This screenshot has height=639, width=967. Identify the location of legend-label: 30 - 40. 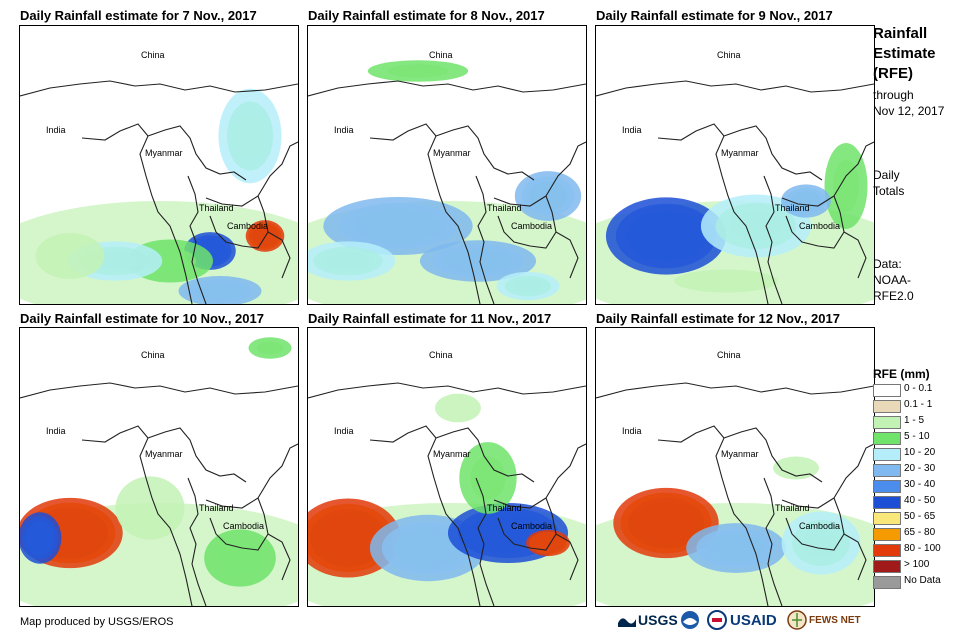
(920, 484).